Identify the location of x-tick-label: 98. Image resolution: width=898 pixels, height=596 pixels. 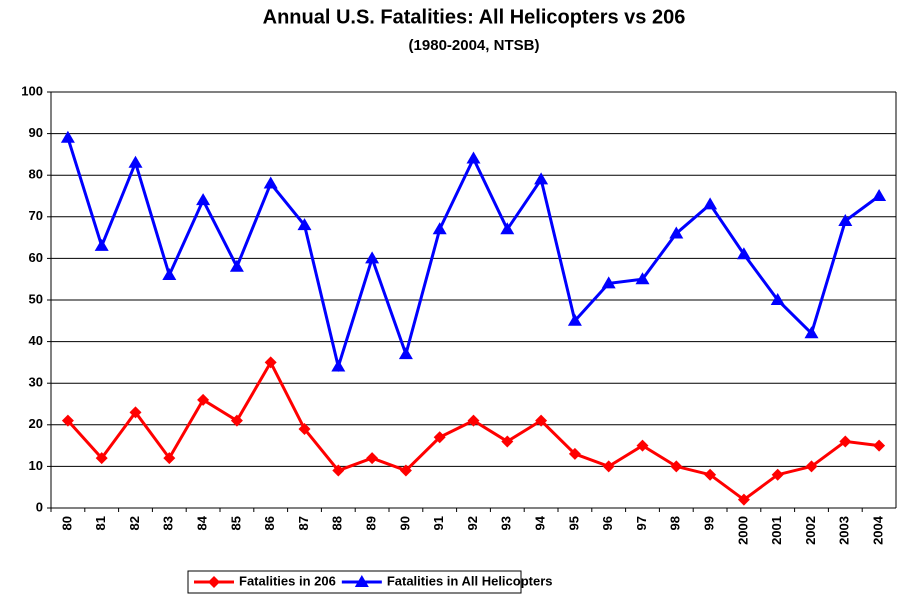
(675, 523).